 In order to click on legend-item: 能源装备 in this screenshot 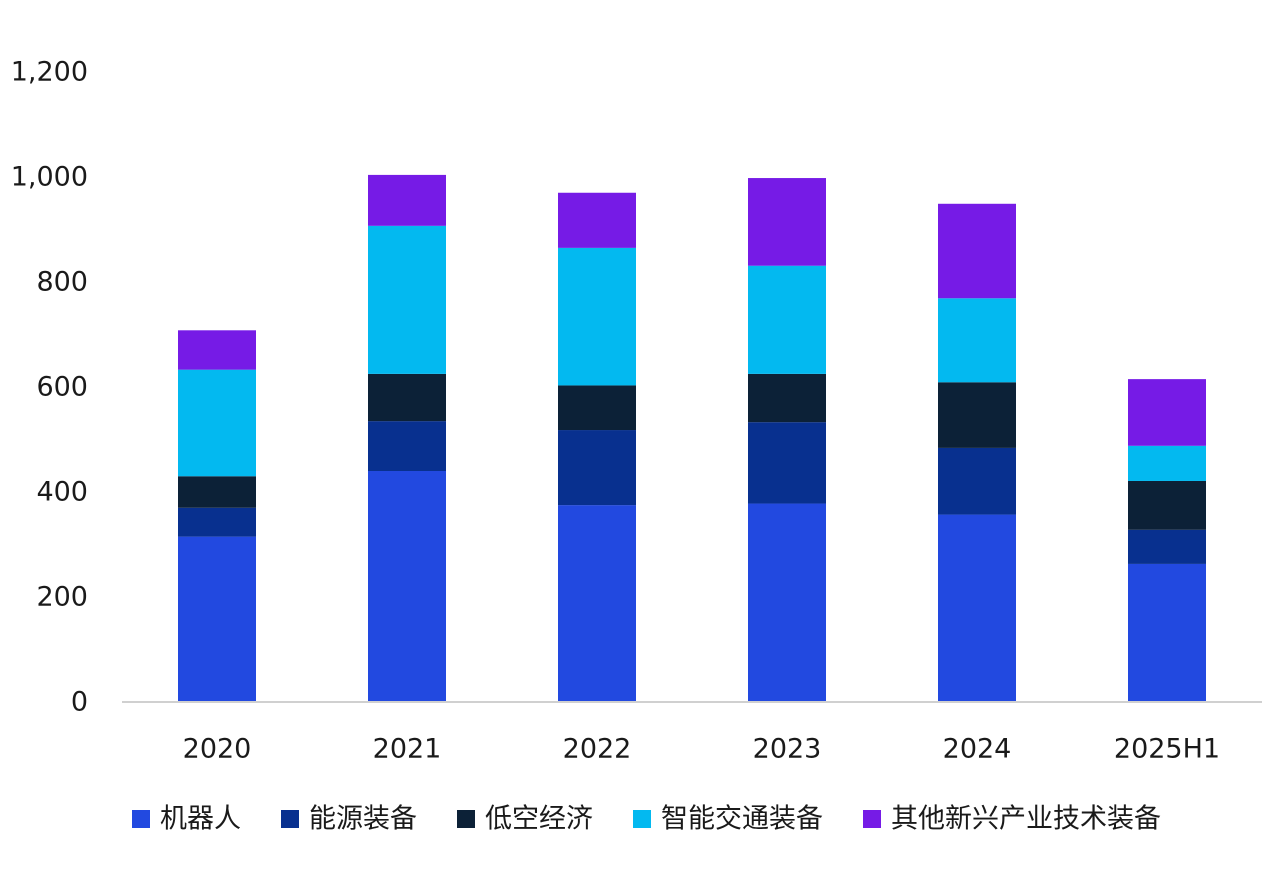, I will do `click(349, 819)`.